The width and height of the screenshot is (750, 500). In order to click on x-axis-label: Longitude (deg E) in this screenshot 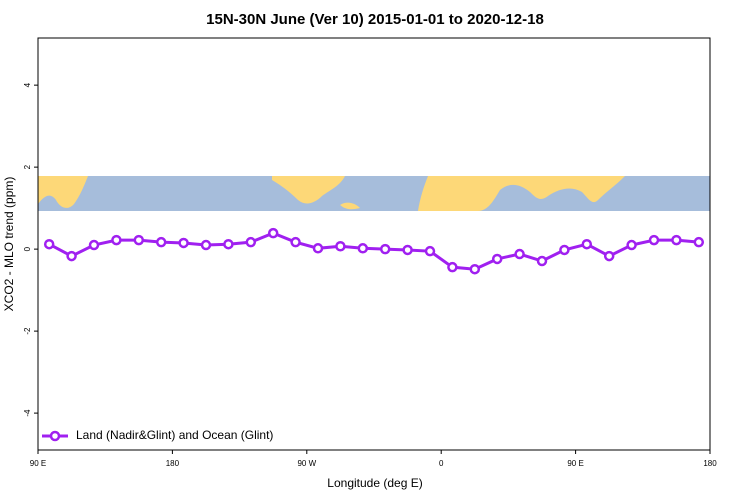, I will do `click(374, 483)`.